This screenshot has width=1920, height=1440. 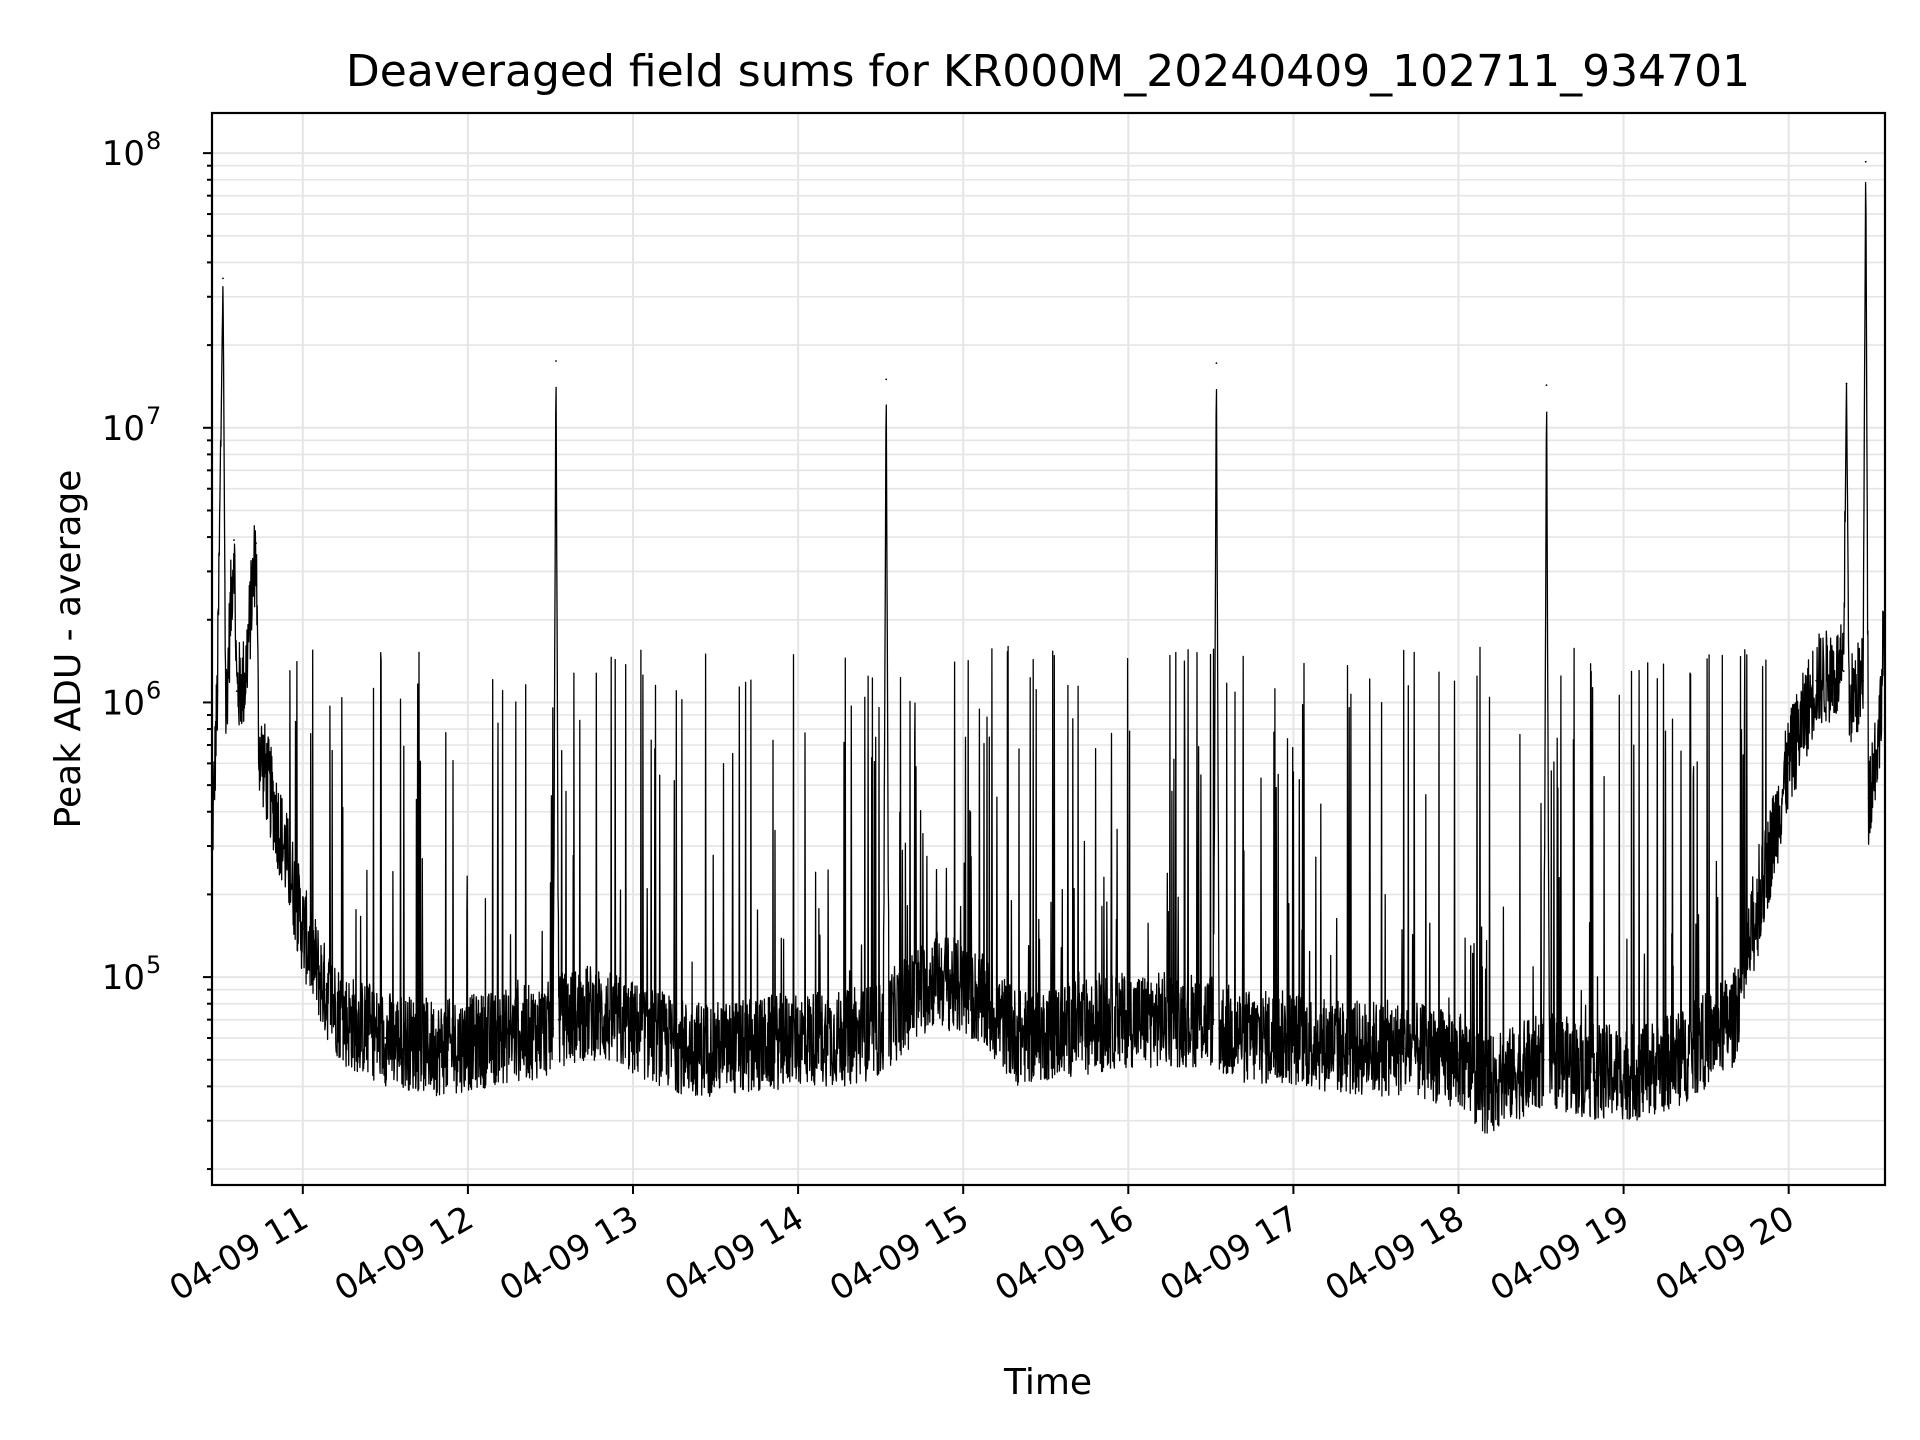 What do you see at coordinates (68, 649) in the screenshot?
I see `y-axis-label: Peak ADU - average` at bounding box center [68, 649].